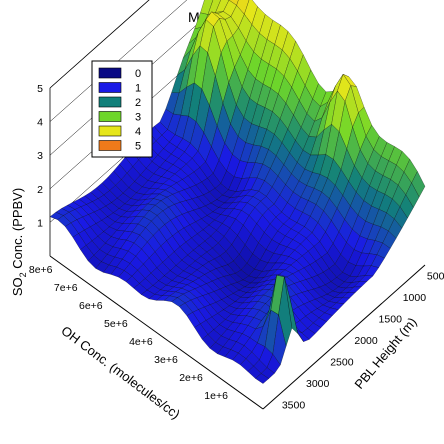  I want to click on surface-cell, so click(262, 378).